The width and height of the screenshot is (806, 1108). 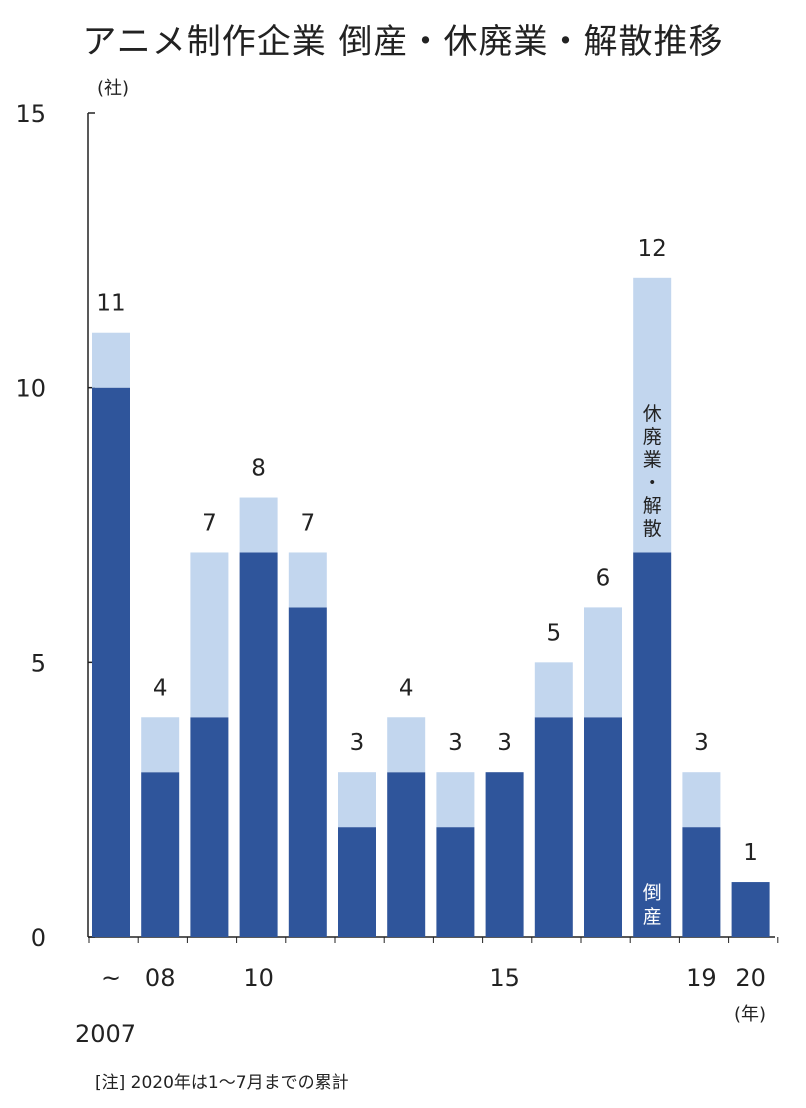 I want to click on chart-title: アニメ制作企業 倒産・休廃業・解散推移, so click(x=403, y=42).